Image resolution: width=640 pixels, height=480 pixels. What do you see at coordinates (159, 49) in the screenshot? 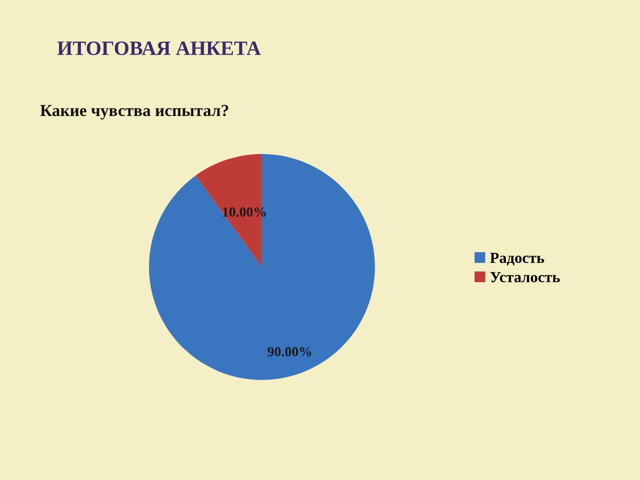
I see `chart-title: ИТОГОВАЯ АНКЕТА` at bounding box center [159, 49].